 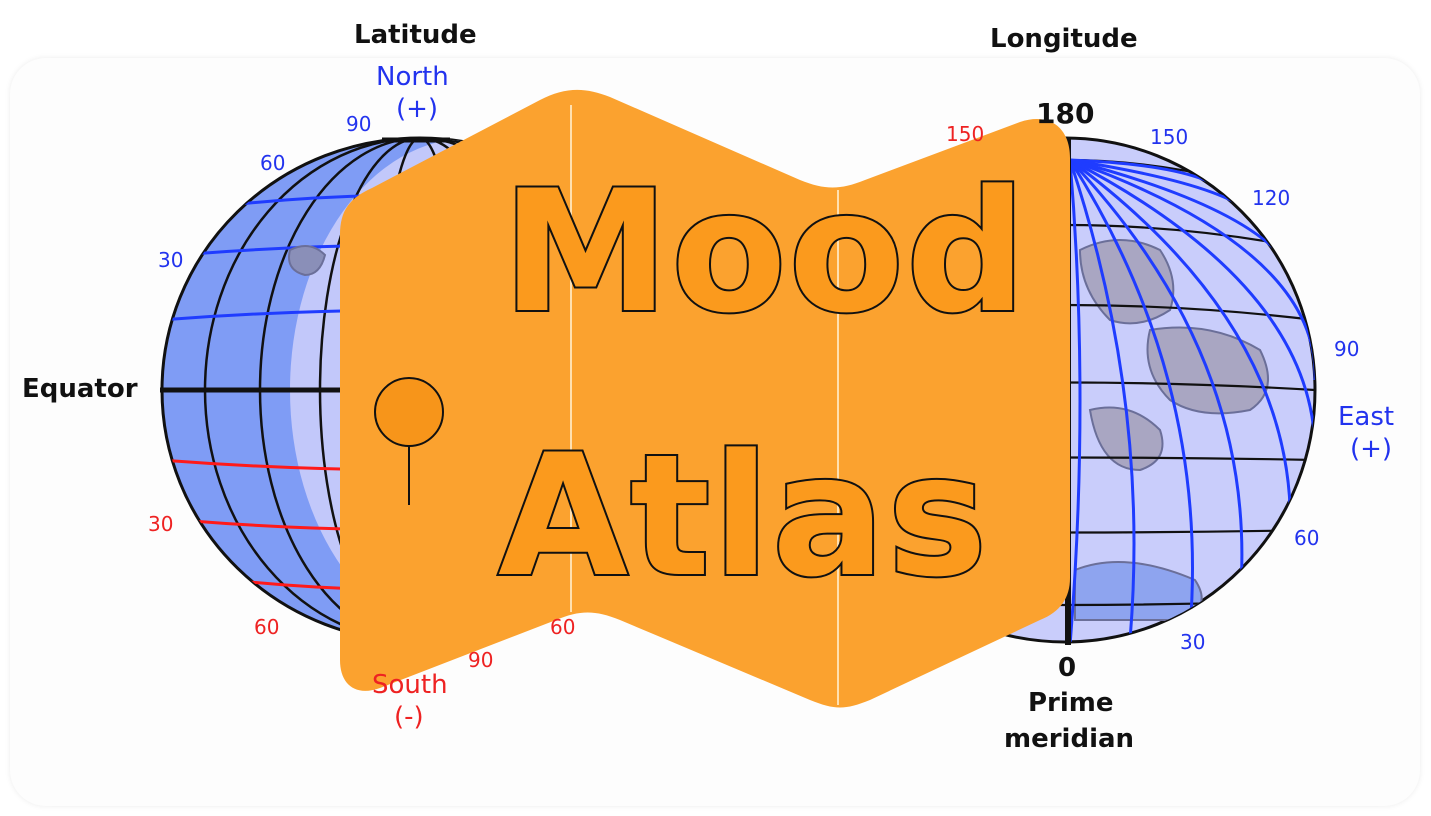 What do you see at coordinates (409, 717) in the screenshot?
I see `south-sign: (-)` at bounding box center [409, 717].